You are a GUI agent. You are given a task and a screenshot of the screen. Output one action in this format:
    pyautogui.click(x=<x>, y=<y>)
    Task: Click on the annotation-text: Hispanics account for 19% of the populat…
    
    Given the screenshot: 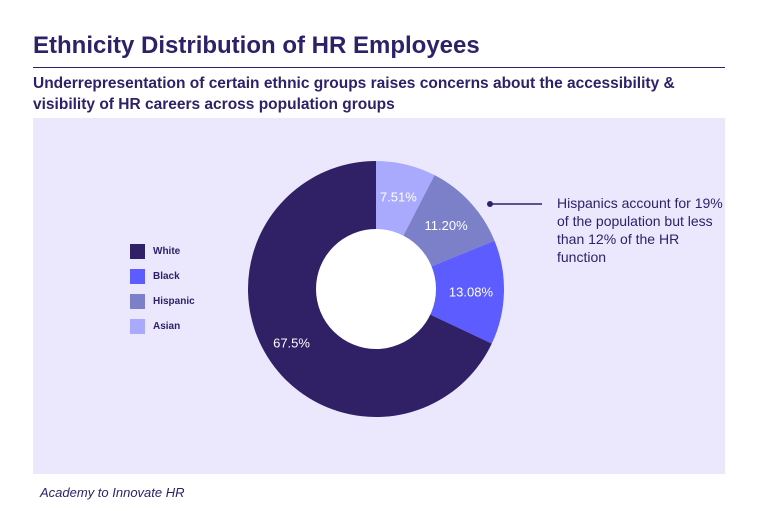 What is the action you would take?
    pyautogui.click(x=640, y=230)
    